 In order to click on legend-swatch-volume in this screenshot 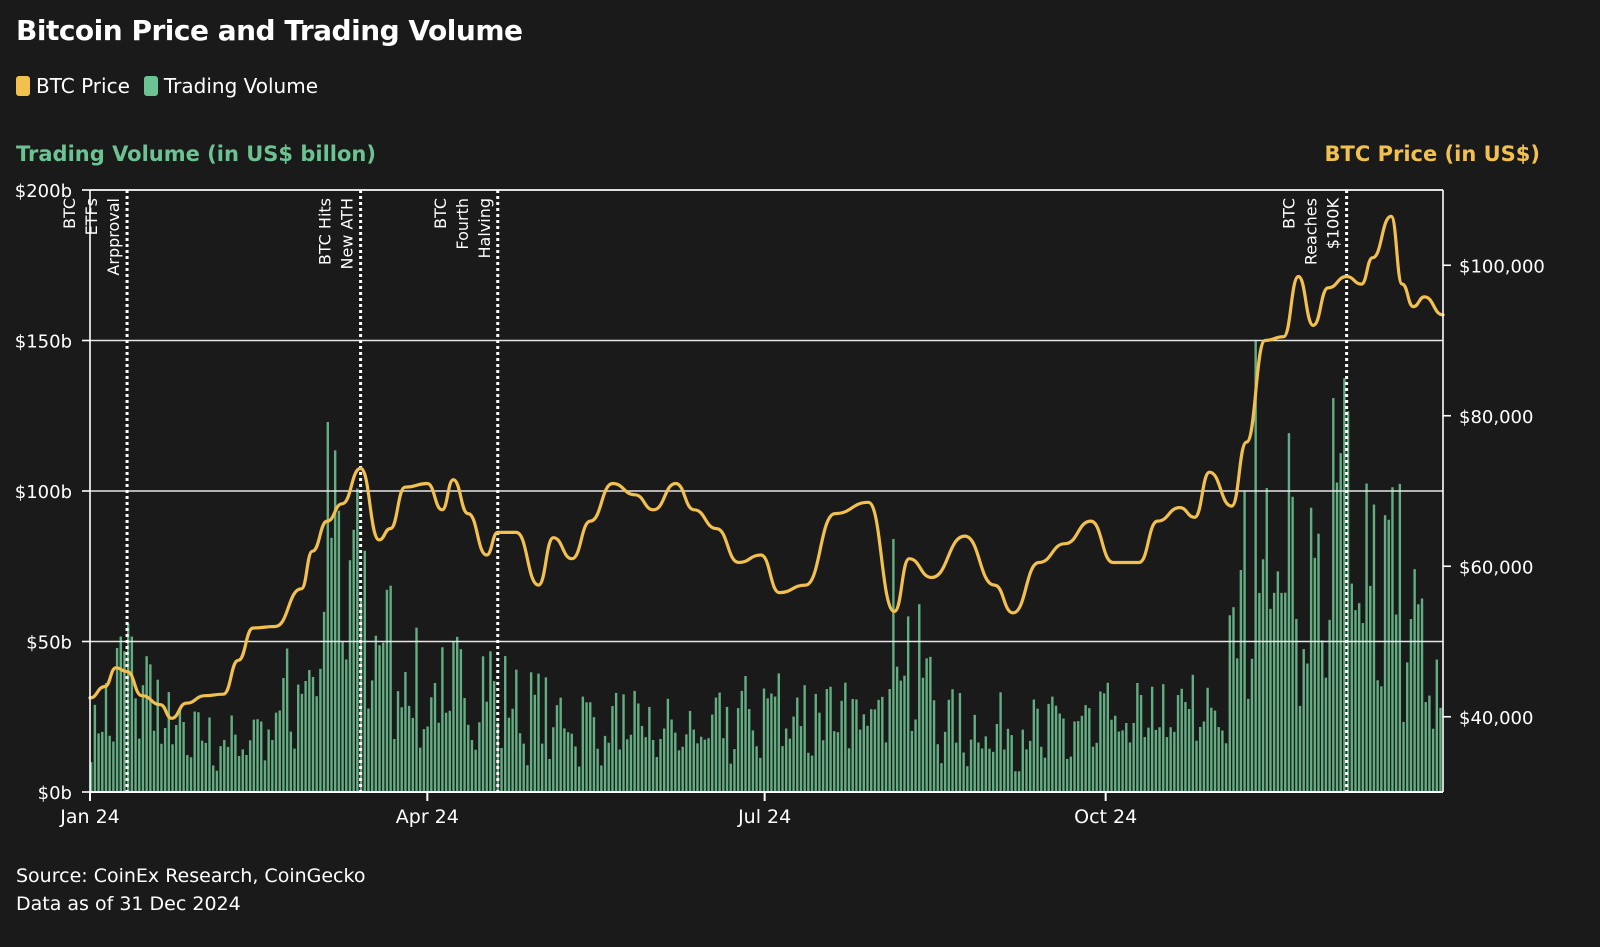, I will do `click(150, 86)`.